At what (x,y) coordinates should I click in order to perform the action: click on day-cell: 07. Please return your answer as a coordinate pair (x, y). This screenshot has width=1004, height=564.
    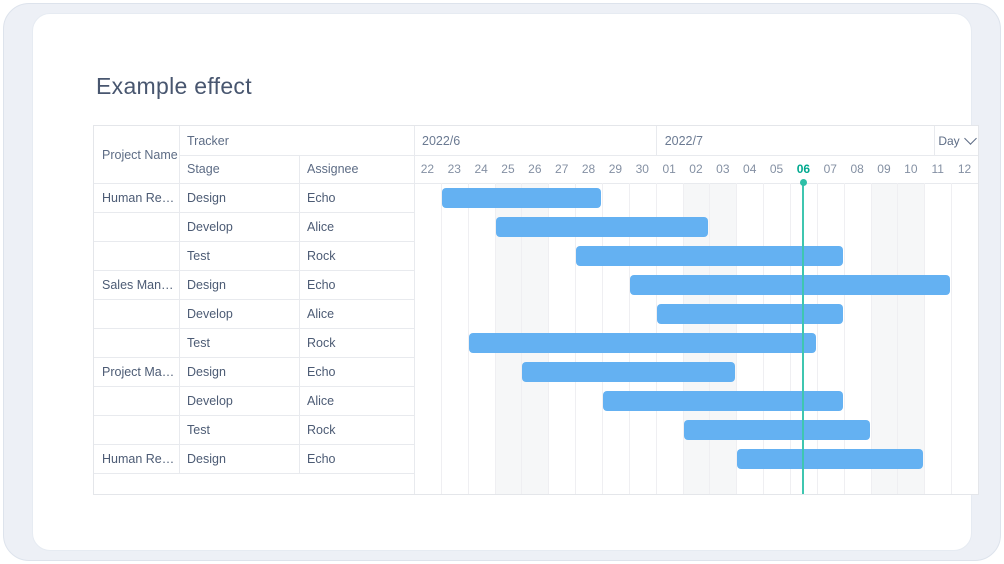
    Looking at the image, I should click on (830, 169).